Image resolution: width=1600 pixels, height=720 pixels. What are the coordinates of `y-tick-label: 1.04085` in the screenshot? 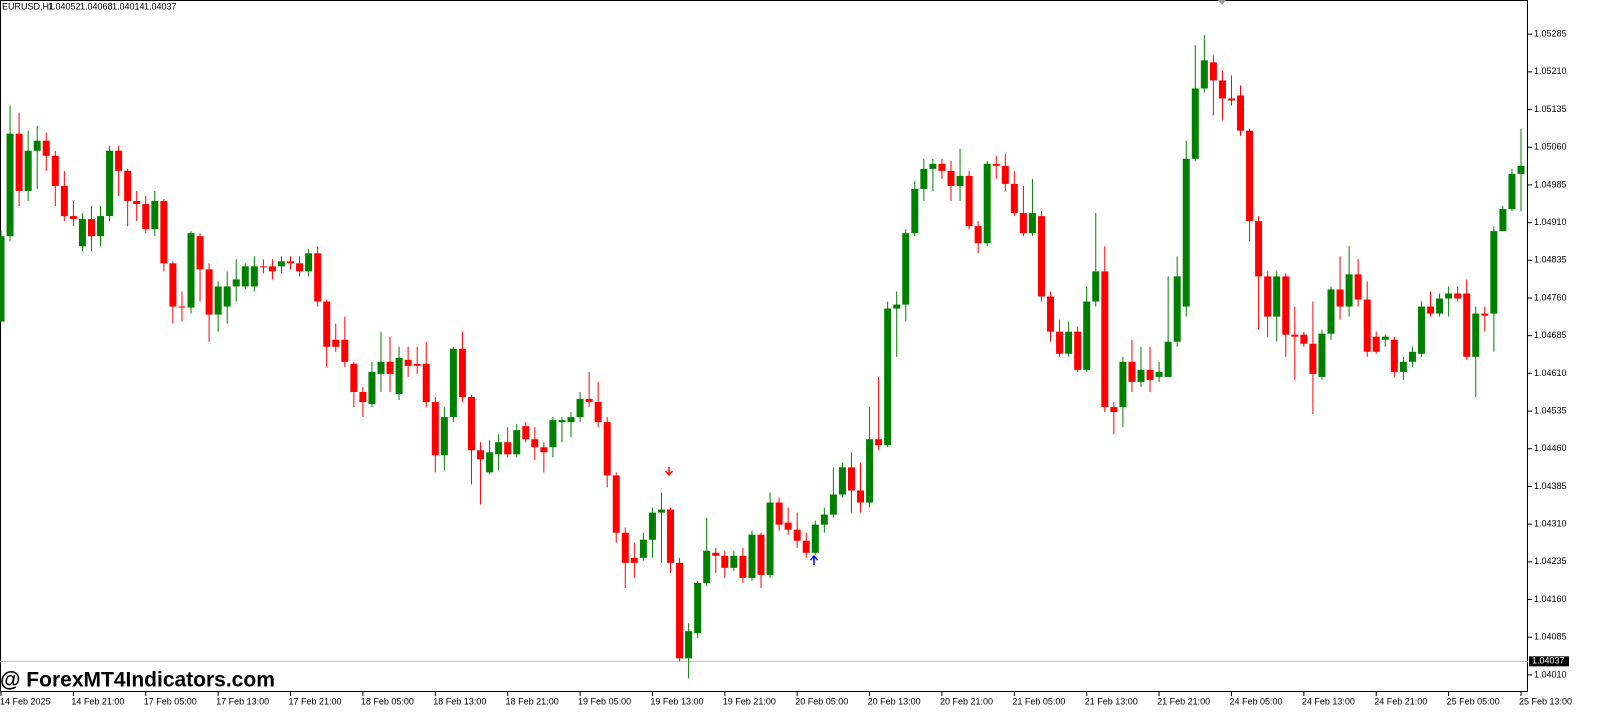 It's located at (1550, 637).